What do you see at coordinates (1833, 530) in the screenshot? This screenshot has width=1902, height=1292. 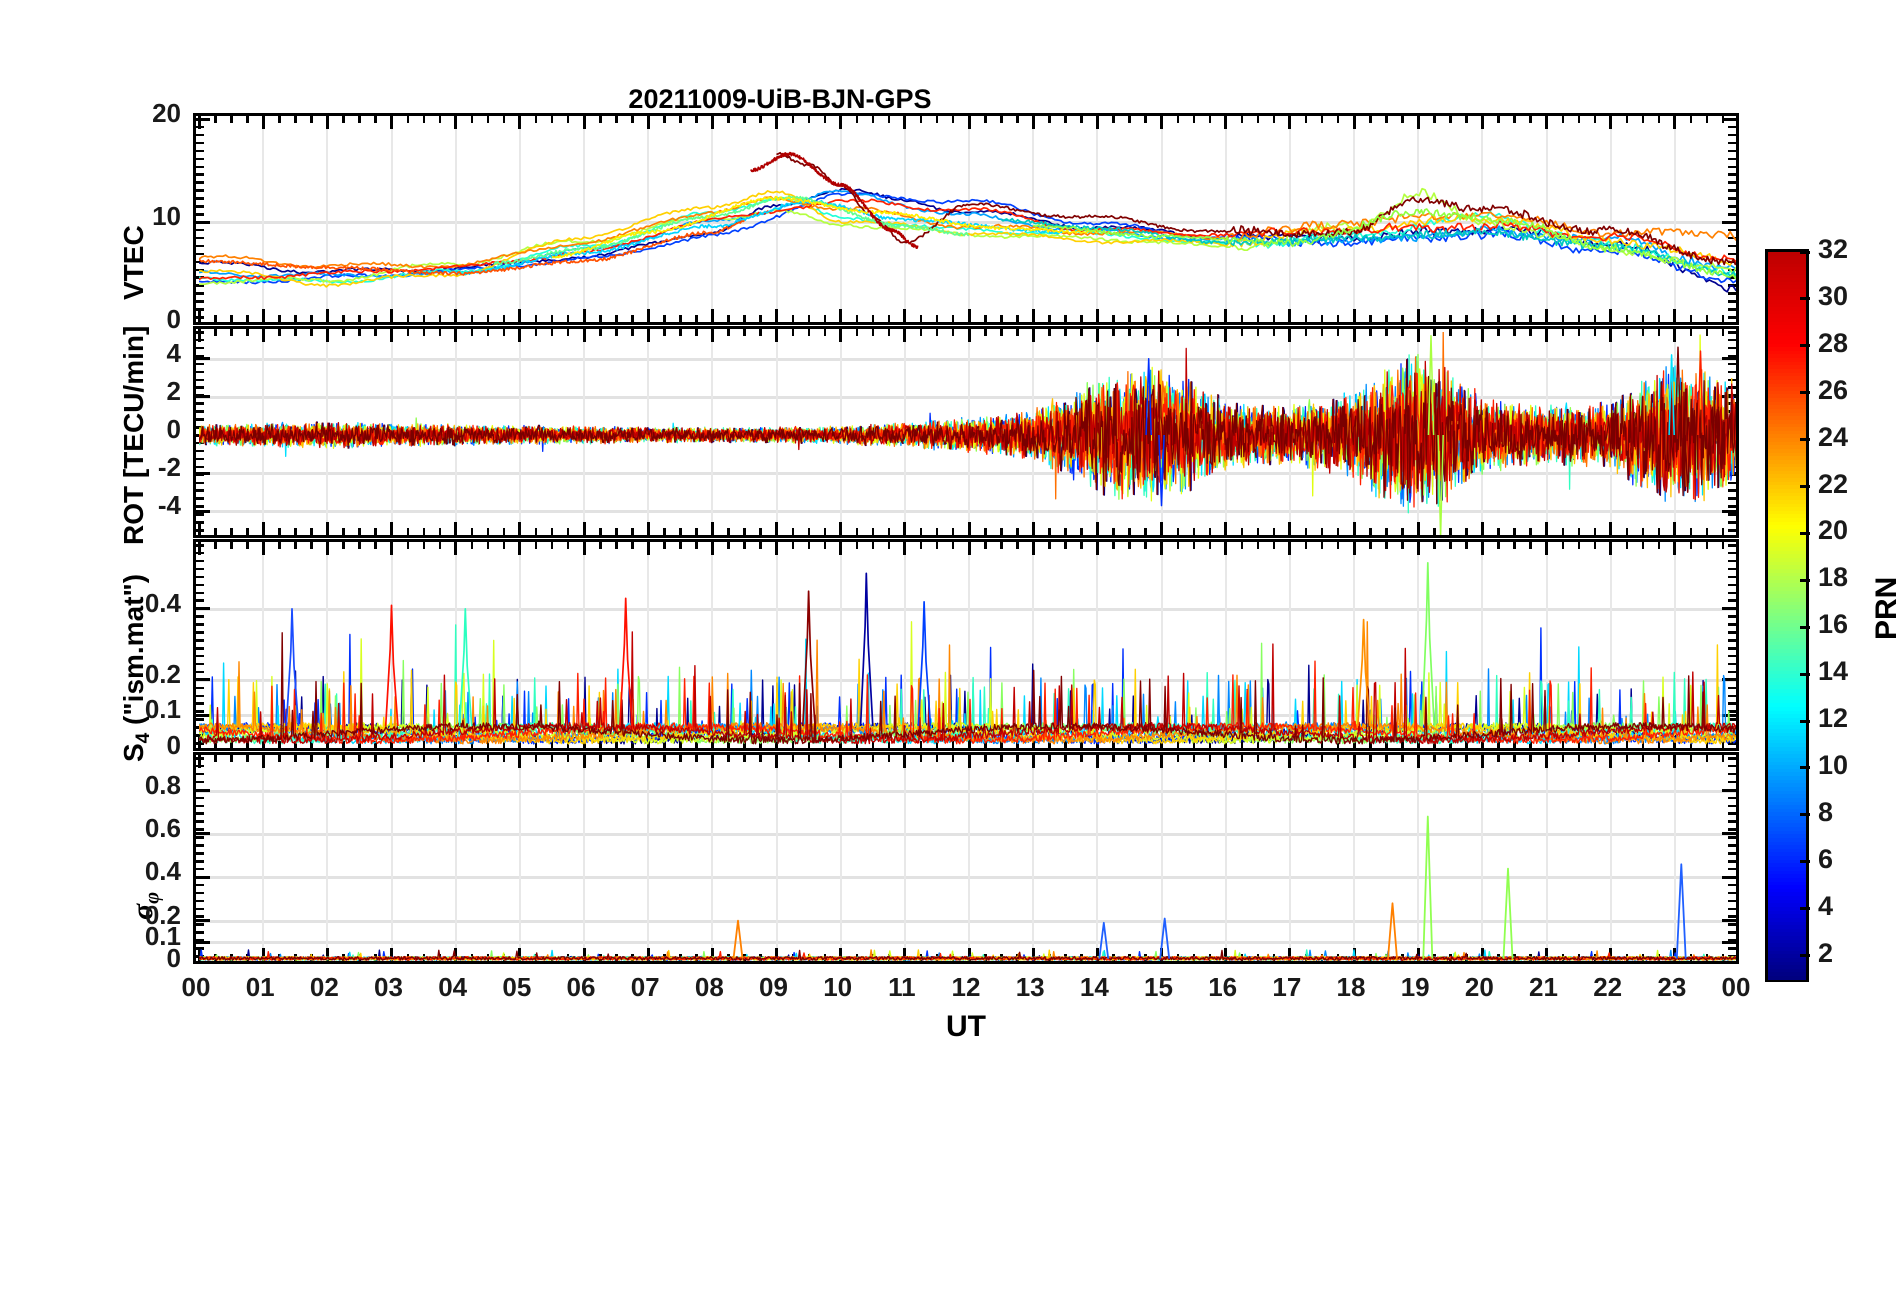 I see `colorbar-tick-label: 20` at bounding box center [1833, 530].